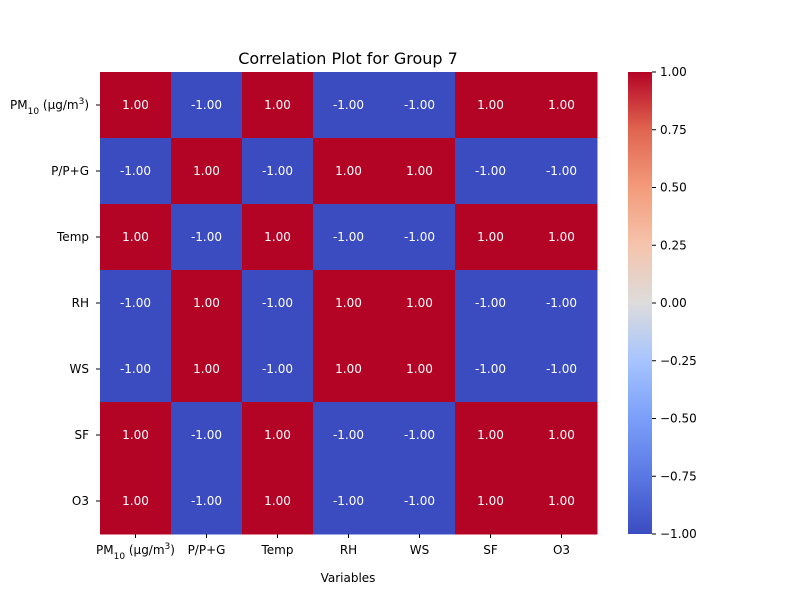 This screenshot has height=600, width=800. What do you see at coordinates (81, 435) in the screenshot?
I see `y-tick-label: SF` at bounding box center [81, 435].